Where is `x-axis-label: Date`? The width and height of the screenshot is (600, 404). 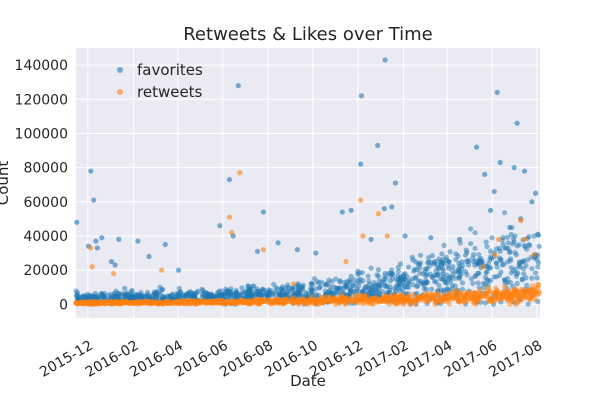
x-axis-label: Date is located at coordinates (308, 381).